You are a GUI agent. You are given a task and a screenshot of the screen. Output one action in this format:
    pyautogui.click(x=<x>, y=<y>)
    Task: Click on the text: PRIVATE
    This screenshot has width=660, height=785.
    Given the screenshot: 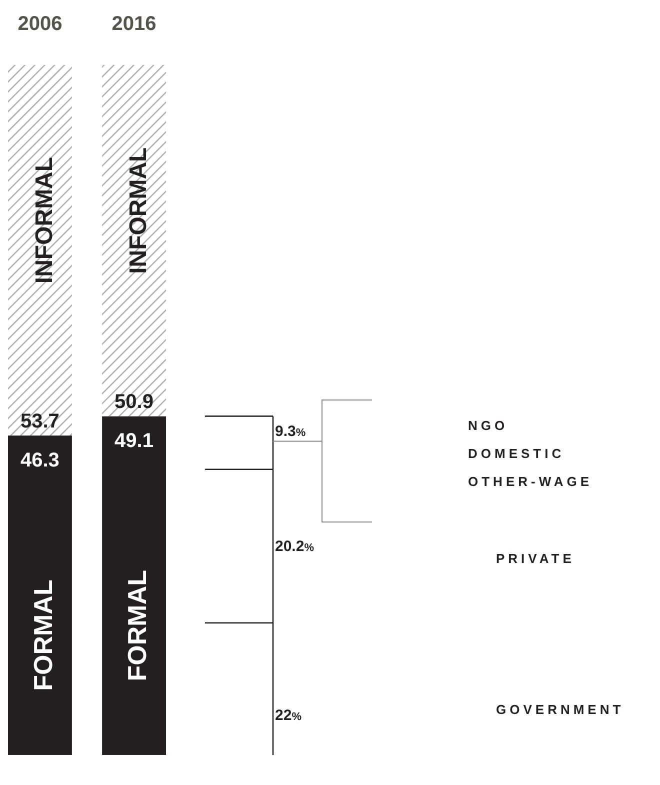 What is the action you would take?
    pyautogui.click(x=535, y=558)
    